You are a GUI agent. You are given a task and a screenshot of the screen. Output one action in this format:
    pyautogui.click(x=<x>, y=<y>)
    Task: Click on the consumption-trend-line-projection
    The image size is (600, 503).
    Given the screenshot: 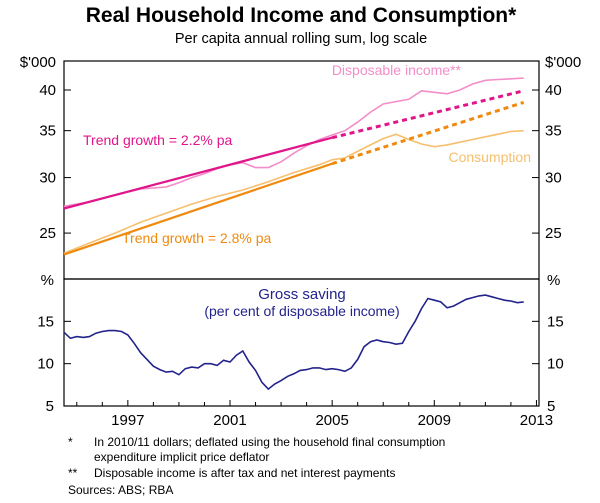 What is the action you would take?
    pyautogui.click(x=428, y=133)
    